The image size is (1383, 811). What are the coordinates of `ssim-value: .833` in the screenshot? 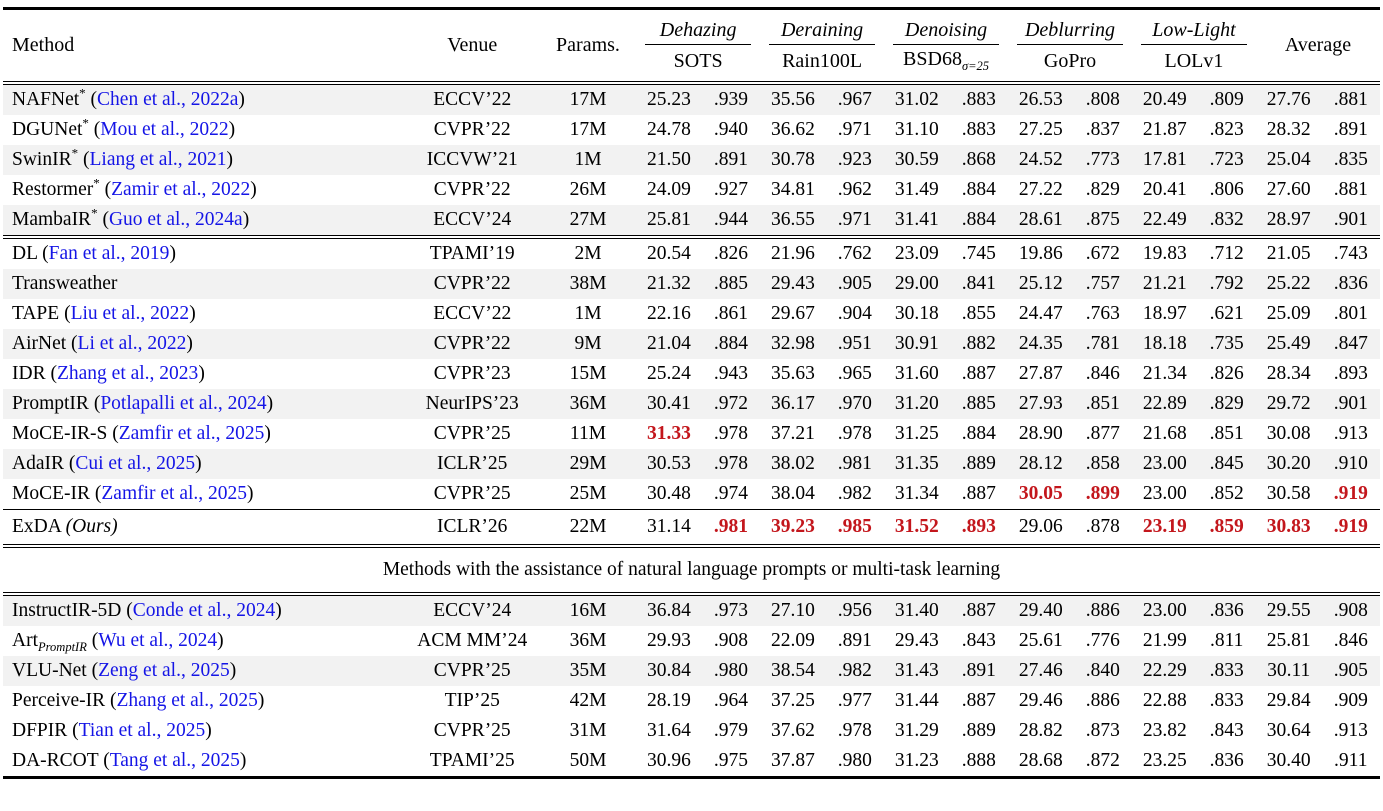 It's located at (1226, 700).